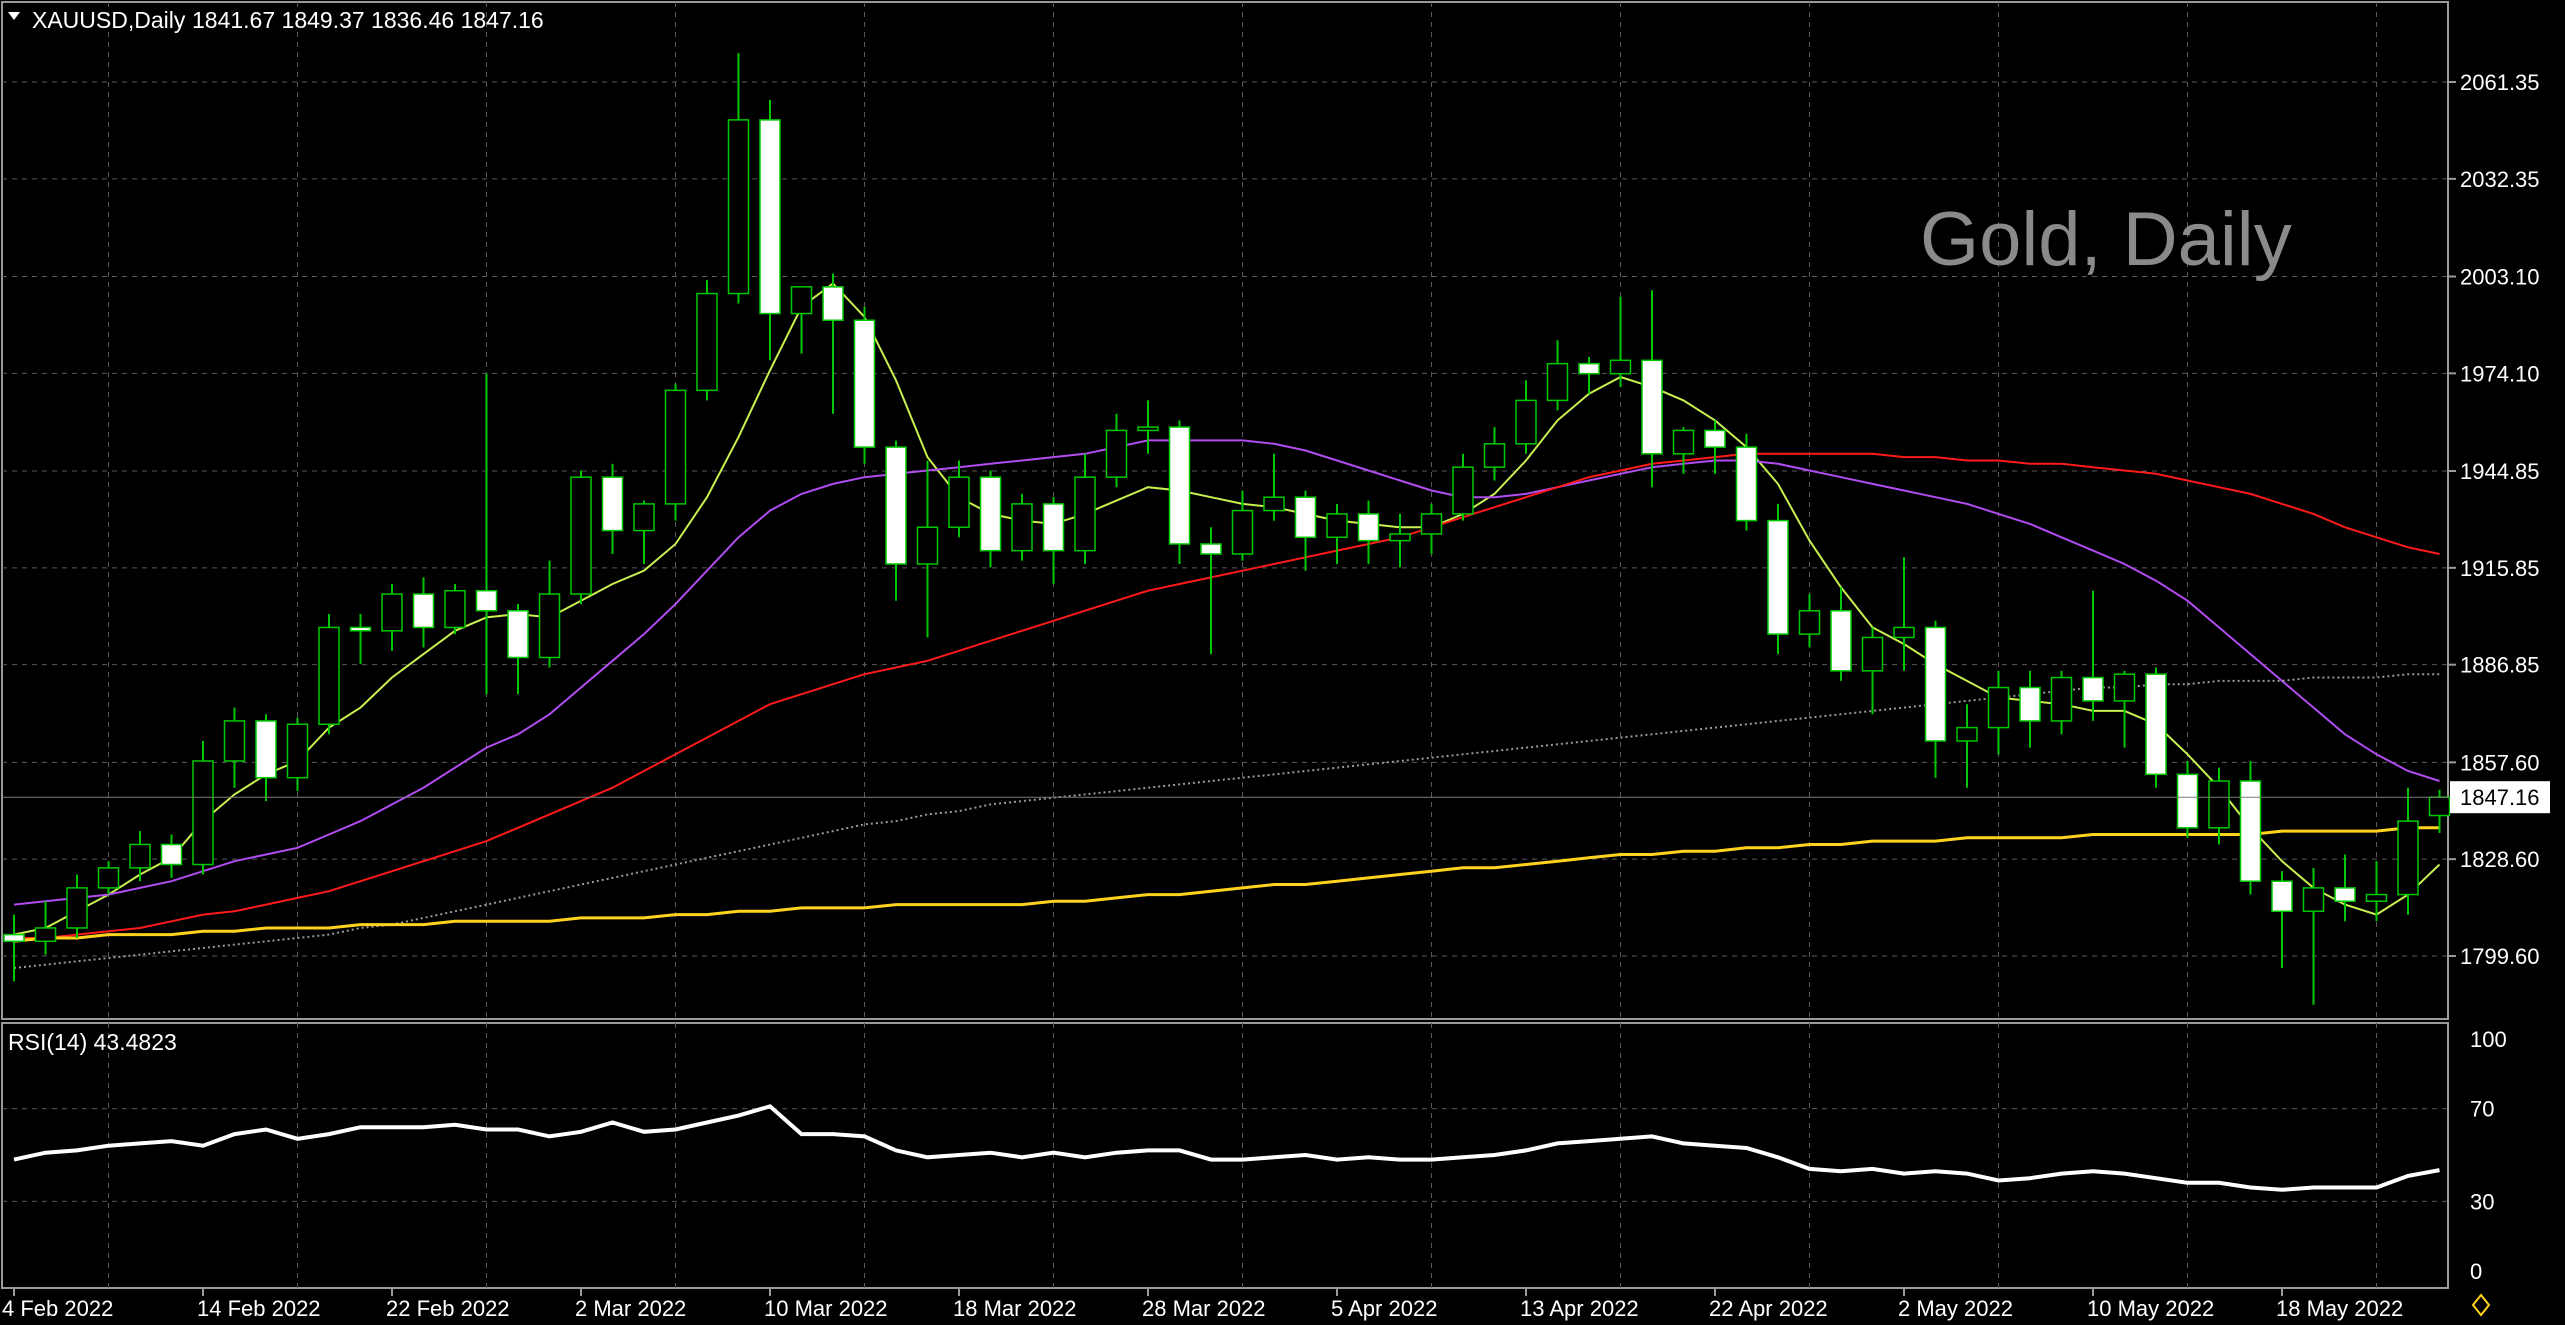  What do you see at coordinates (1955, 1308) in the screenshot?
I see `time-tick-label: 2 May 2022` at bounding box center [1955, 1308].